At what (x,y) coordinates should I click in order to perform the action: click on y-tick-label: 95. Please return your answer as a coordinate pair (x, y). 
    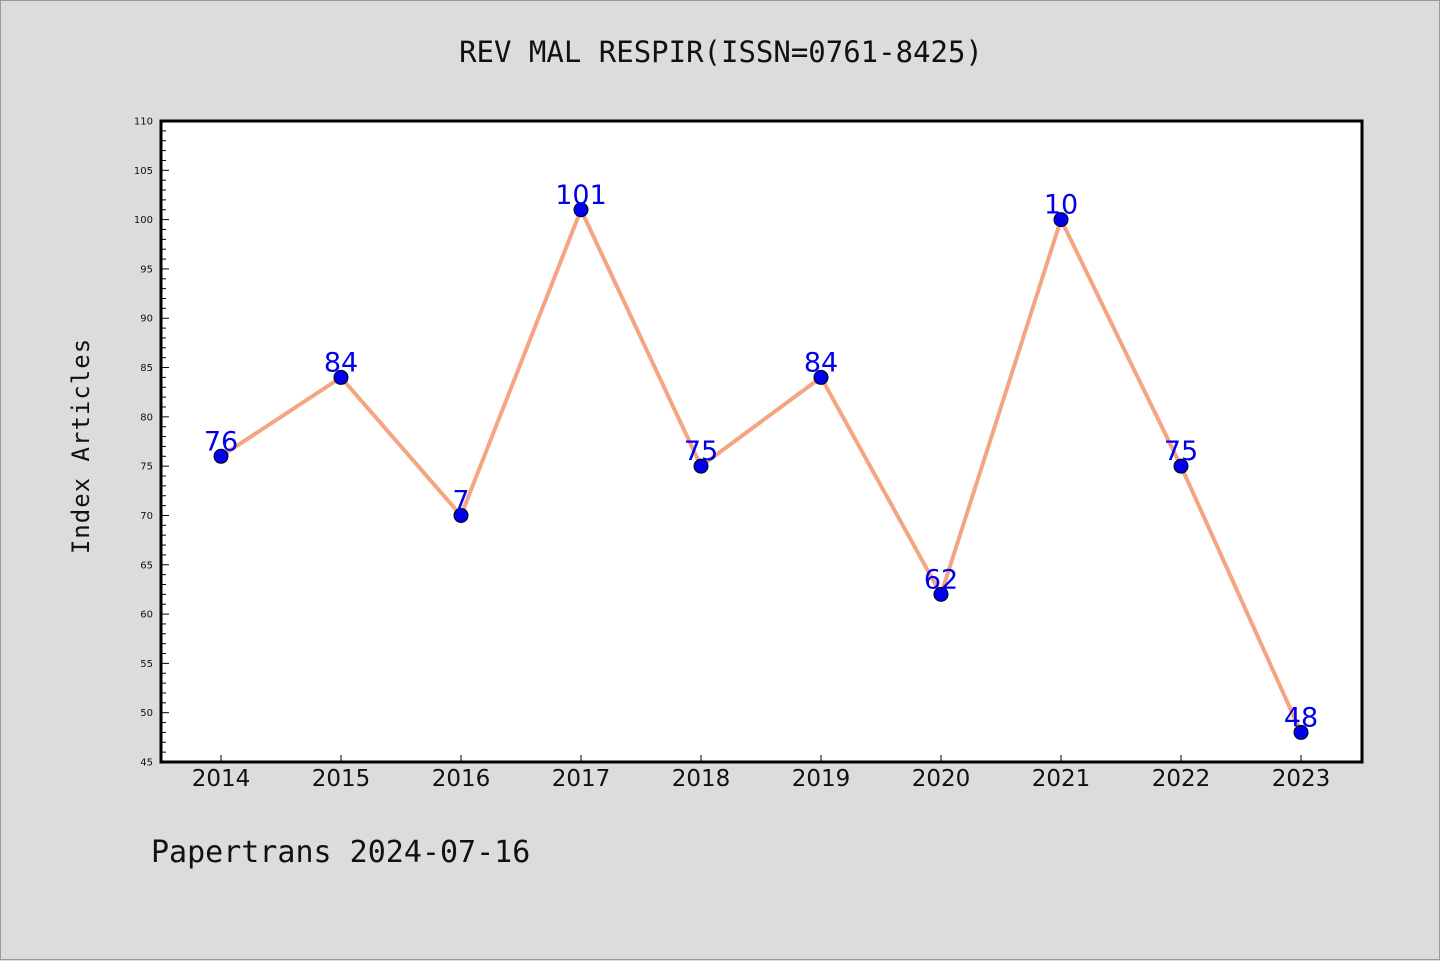
    Looking at the image, I should click on (146, 269).